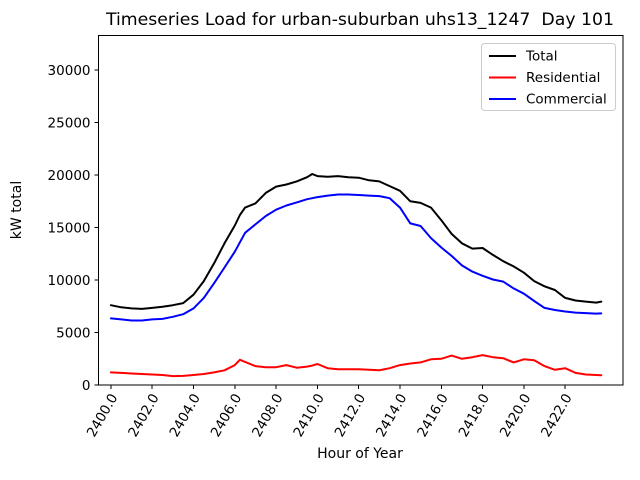 The image size is (640, 480). I want to click on y-tick-label: 5000, so click(73, 333).